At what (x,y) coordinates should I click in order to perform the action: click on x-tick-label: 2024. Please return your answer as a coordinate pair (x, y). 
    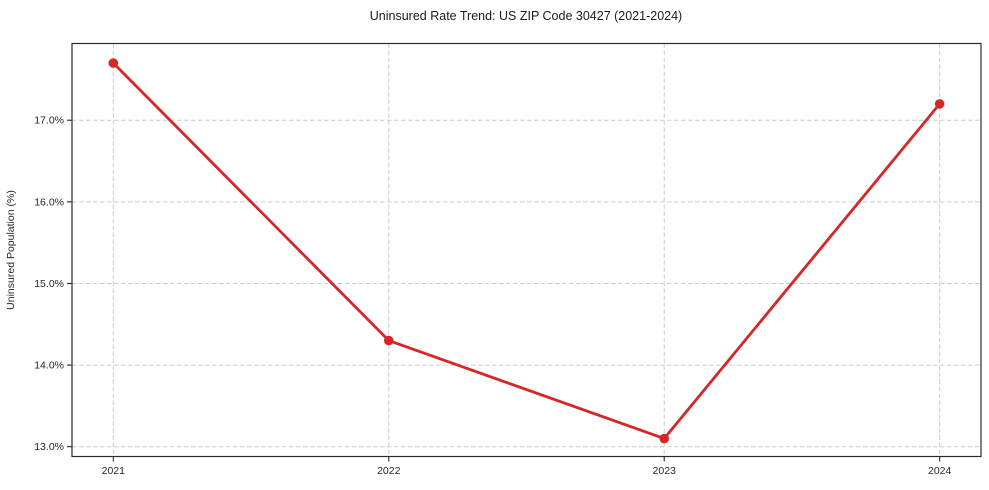
    Looking at the image, I should click on (940, 471).